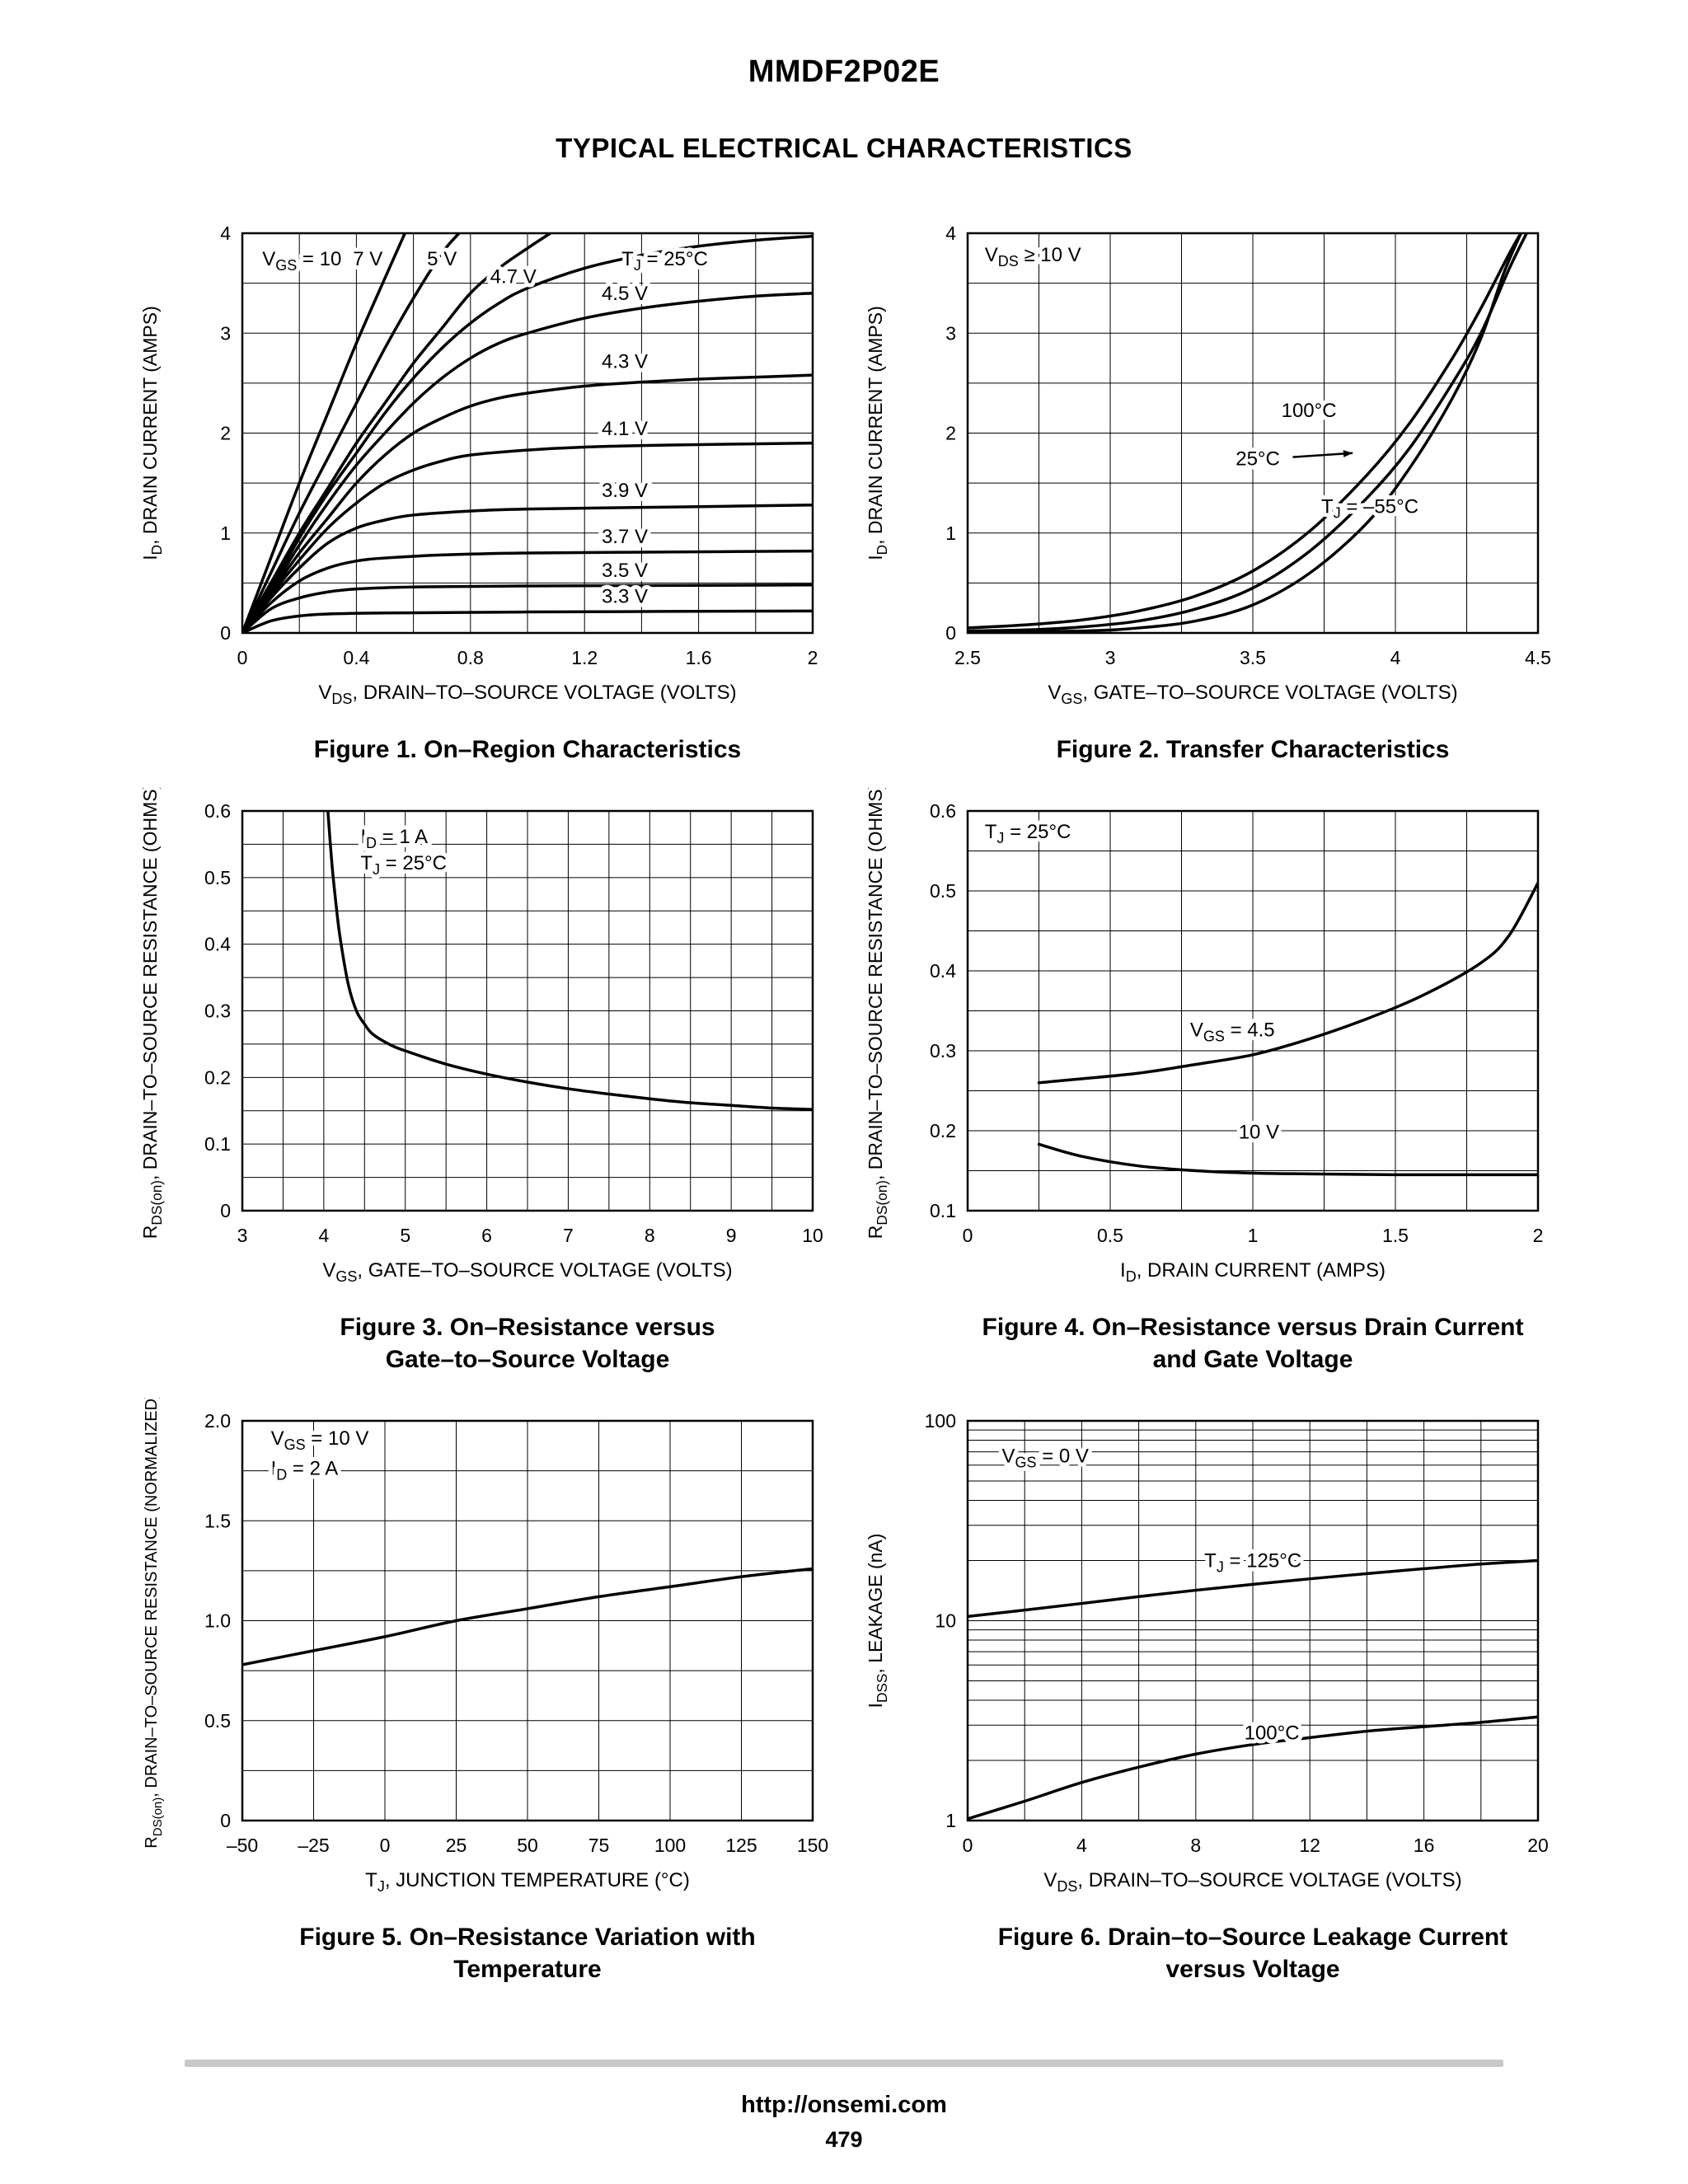 This screenshot has height=2184, width=1688. What do you see at coordinates (1253, 1272) in the screenshot?
I see `x-axis-label: ID, DRAIN CURRENT (AMPS)` at bounding box center [1253, 1272].